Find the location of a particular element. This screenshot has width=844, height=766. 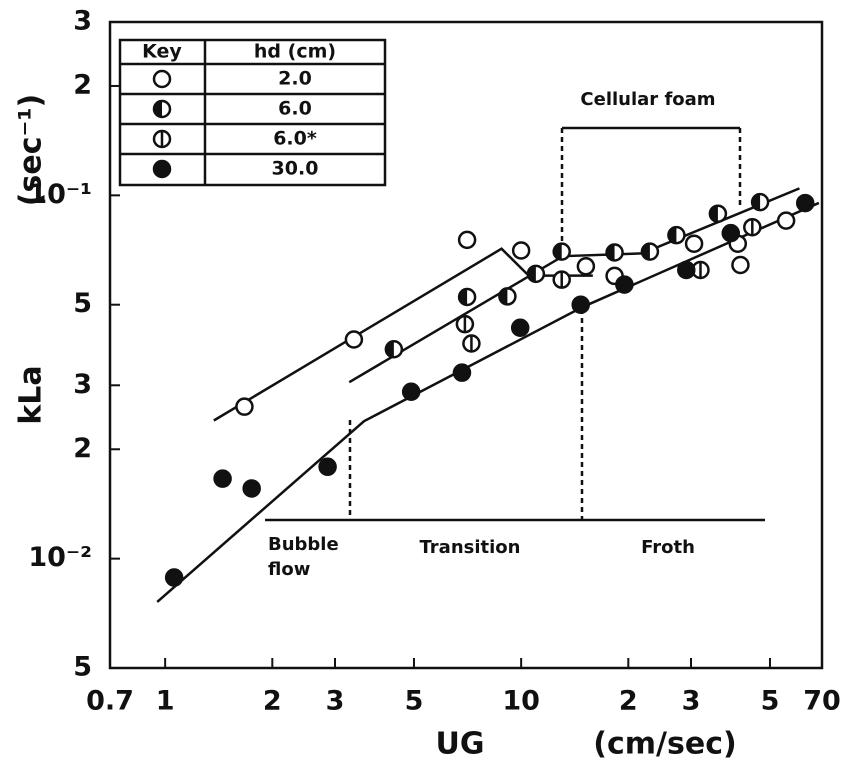

x-tick-label: 0.7 is located at coordinates (110, 701).